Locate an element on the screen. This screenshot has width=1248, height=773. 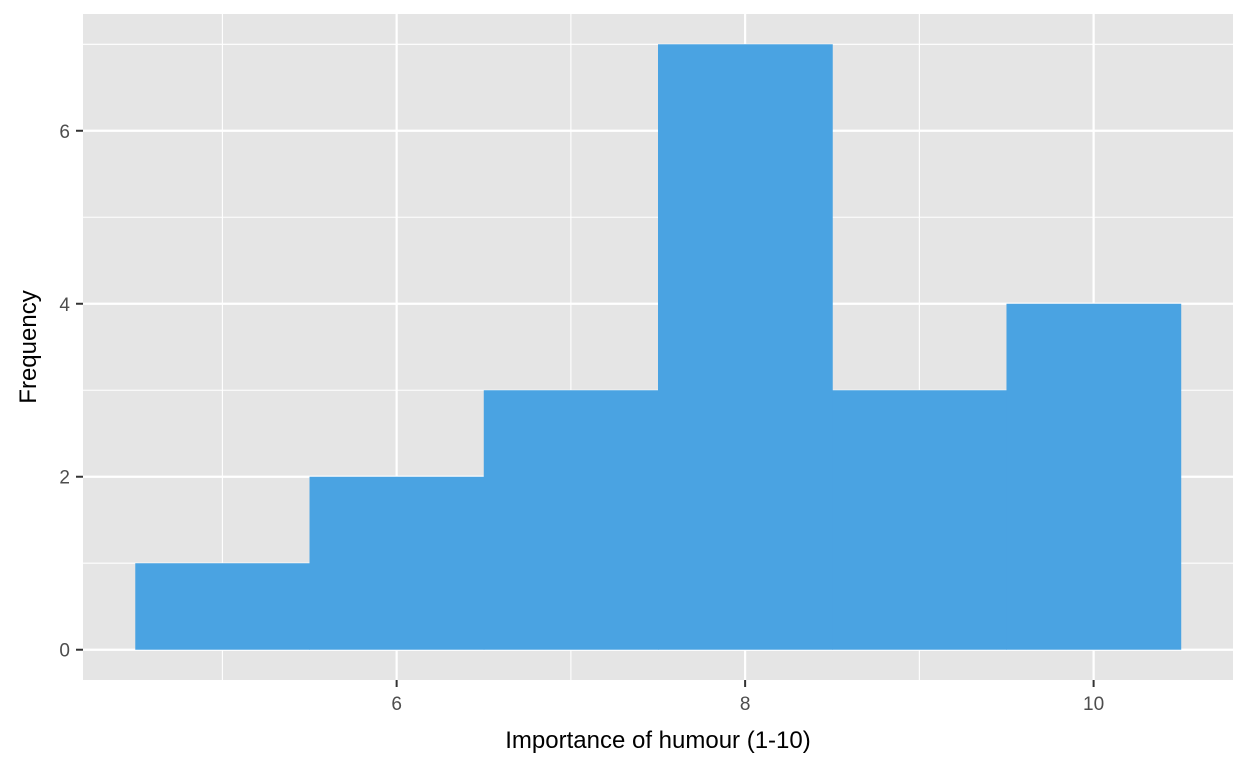
y-axis-title: Frequency is located at coordinates (28, 346).